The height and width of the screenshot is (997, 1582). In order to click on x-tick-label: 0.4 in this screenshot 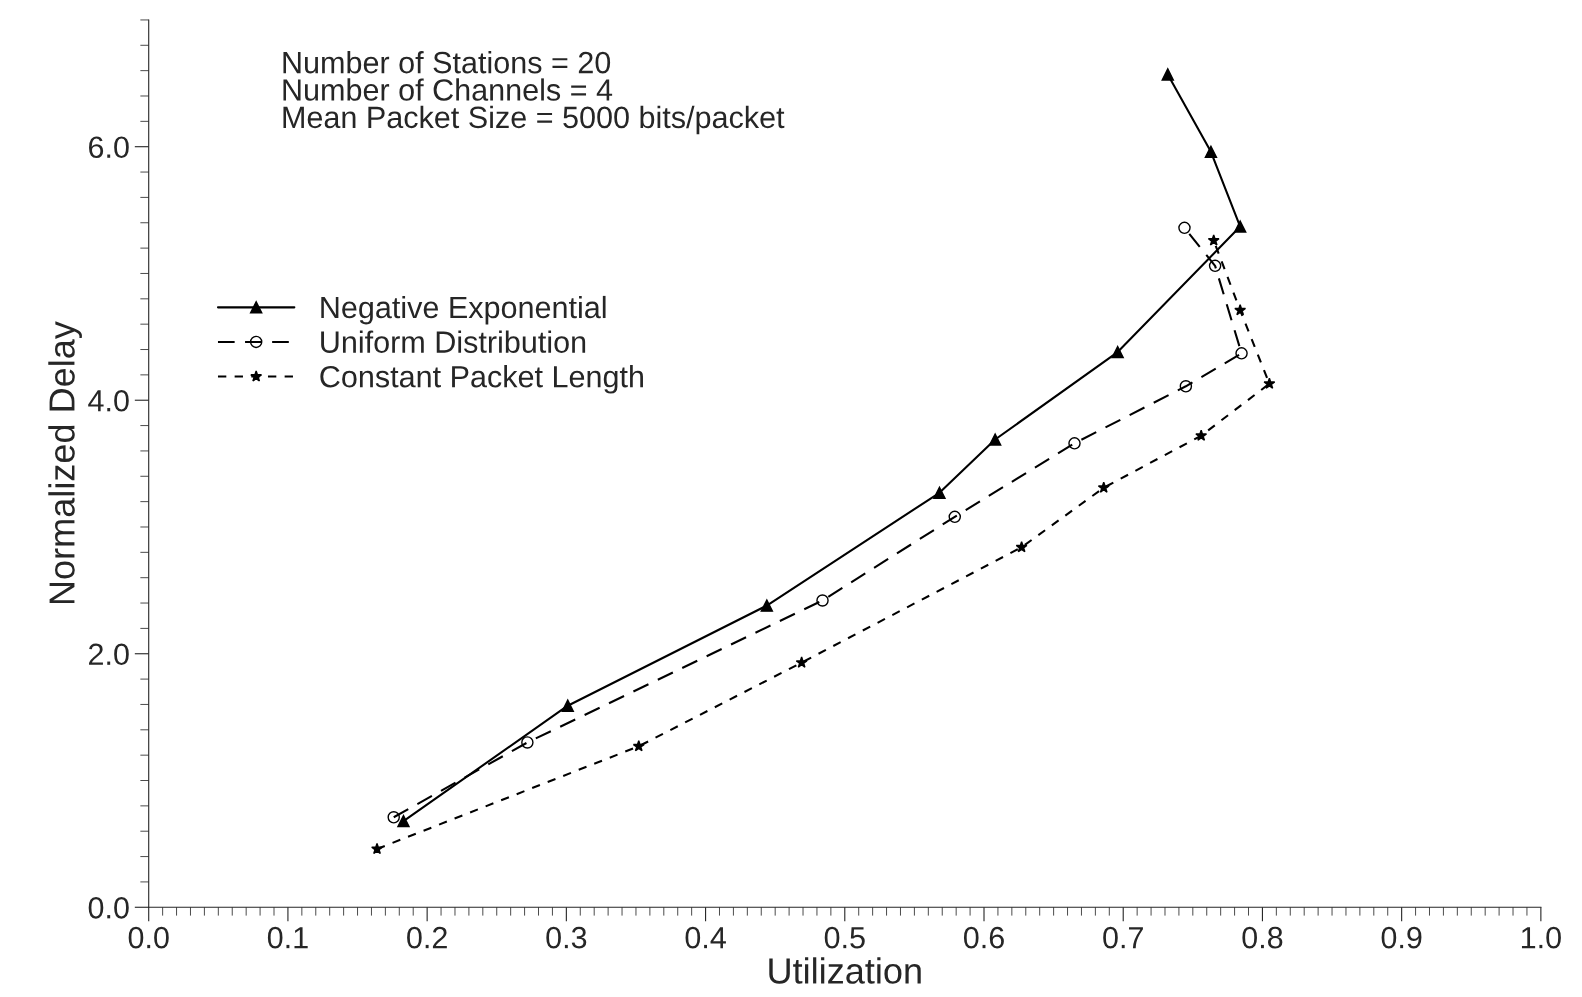, I will do `click(705, 937)`.